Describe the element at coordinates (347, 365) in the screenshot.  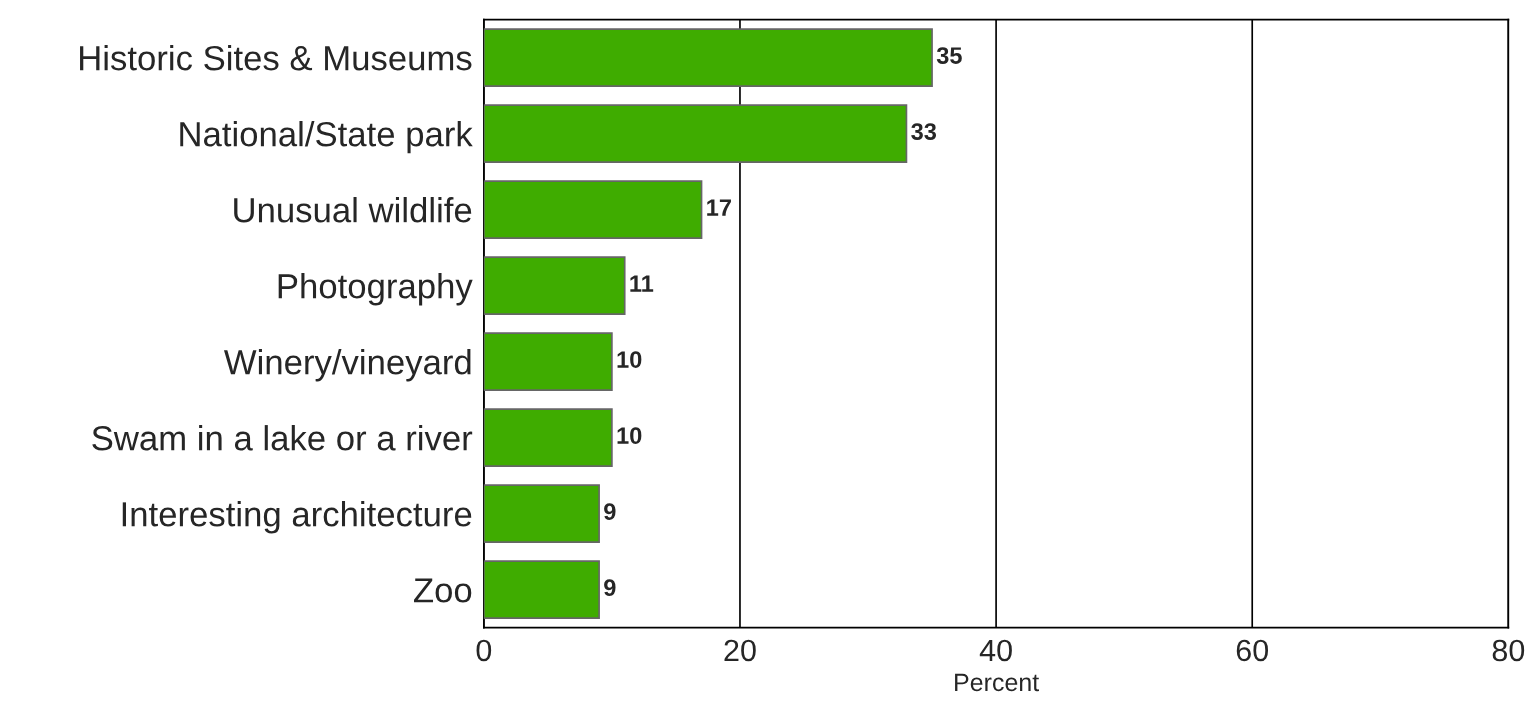
I see `y-tick-label: Winery/vineyard` at that location.